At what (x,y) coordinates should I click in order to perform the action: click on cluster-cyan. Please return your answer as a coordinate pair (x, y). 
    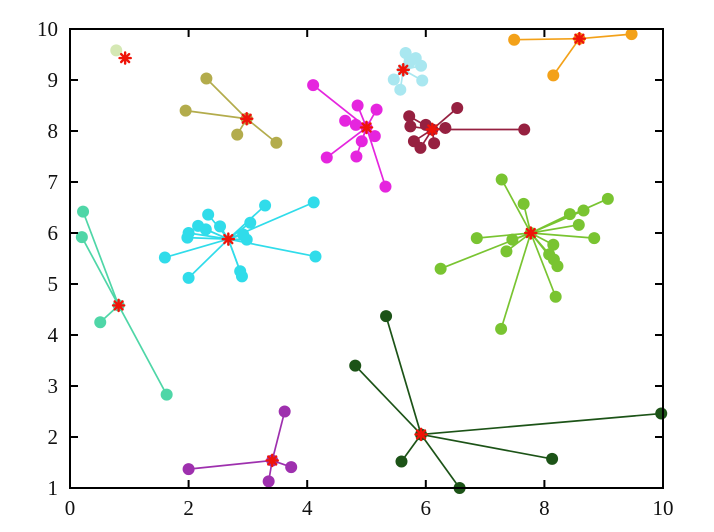
    Looking at the image, I should click on (240, 240).